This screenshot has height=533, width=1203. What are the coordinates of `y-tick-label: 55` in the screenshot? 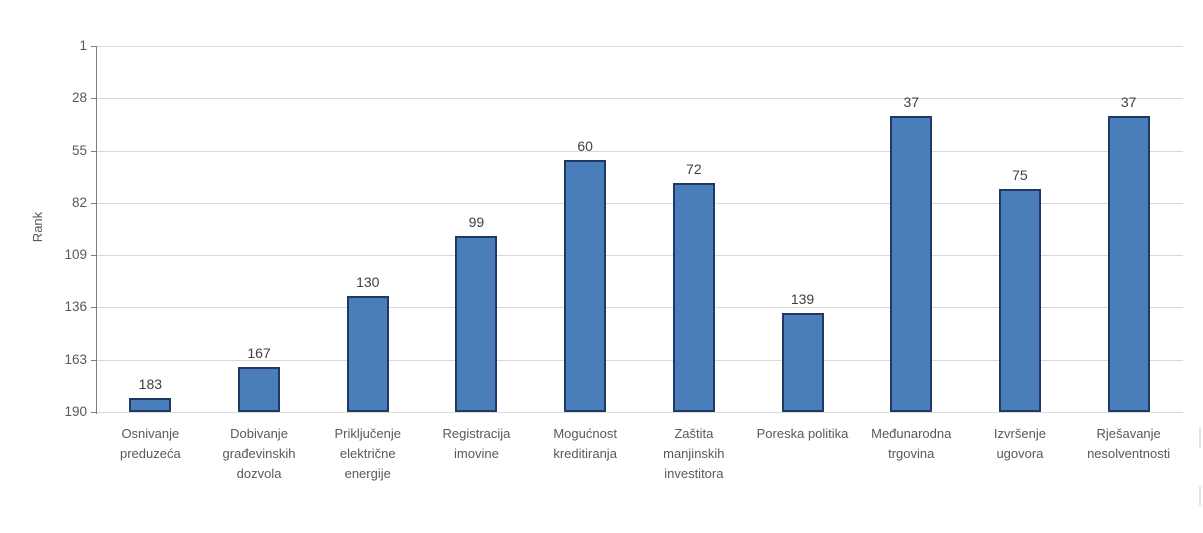 It's located at (79, 150).